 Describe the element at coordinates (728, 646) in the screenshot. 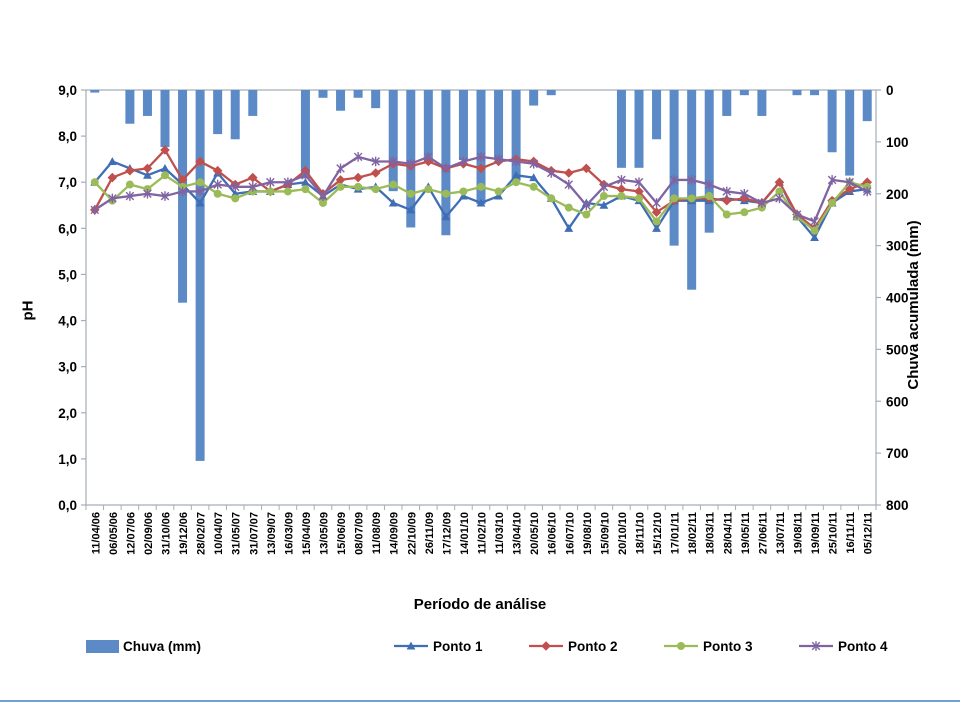

I see `legend-label-ponto-3: Ponto 3` at that location.